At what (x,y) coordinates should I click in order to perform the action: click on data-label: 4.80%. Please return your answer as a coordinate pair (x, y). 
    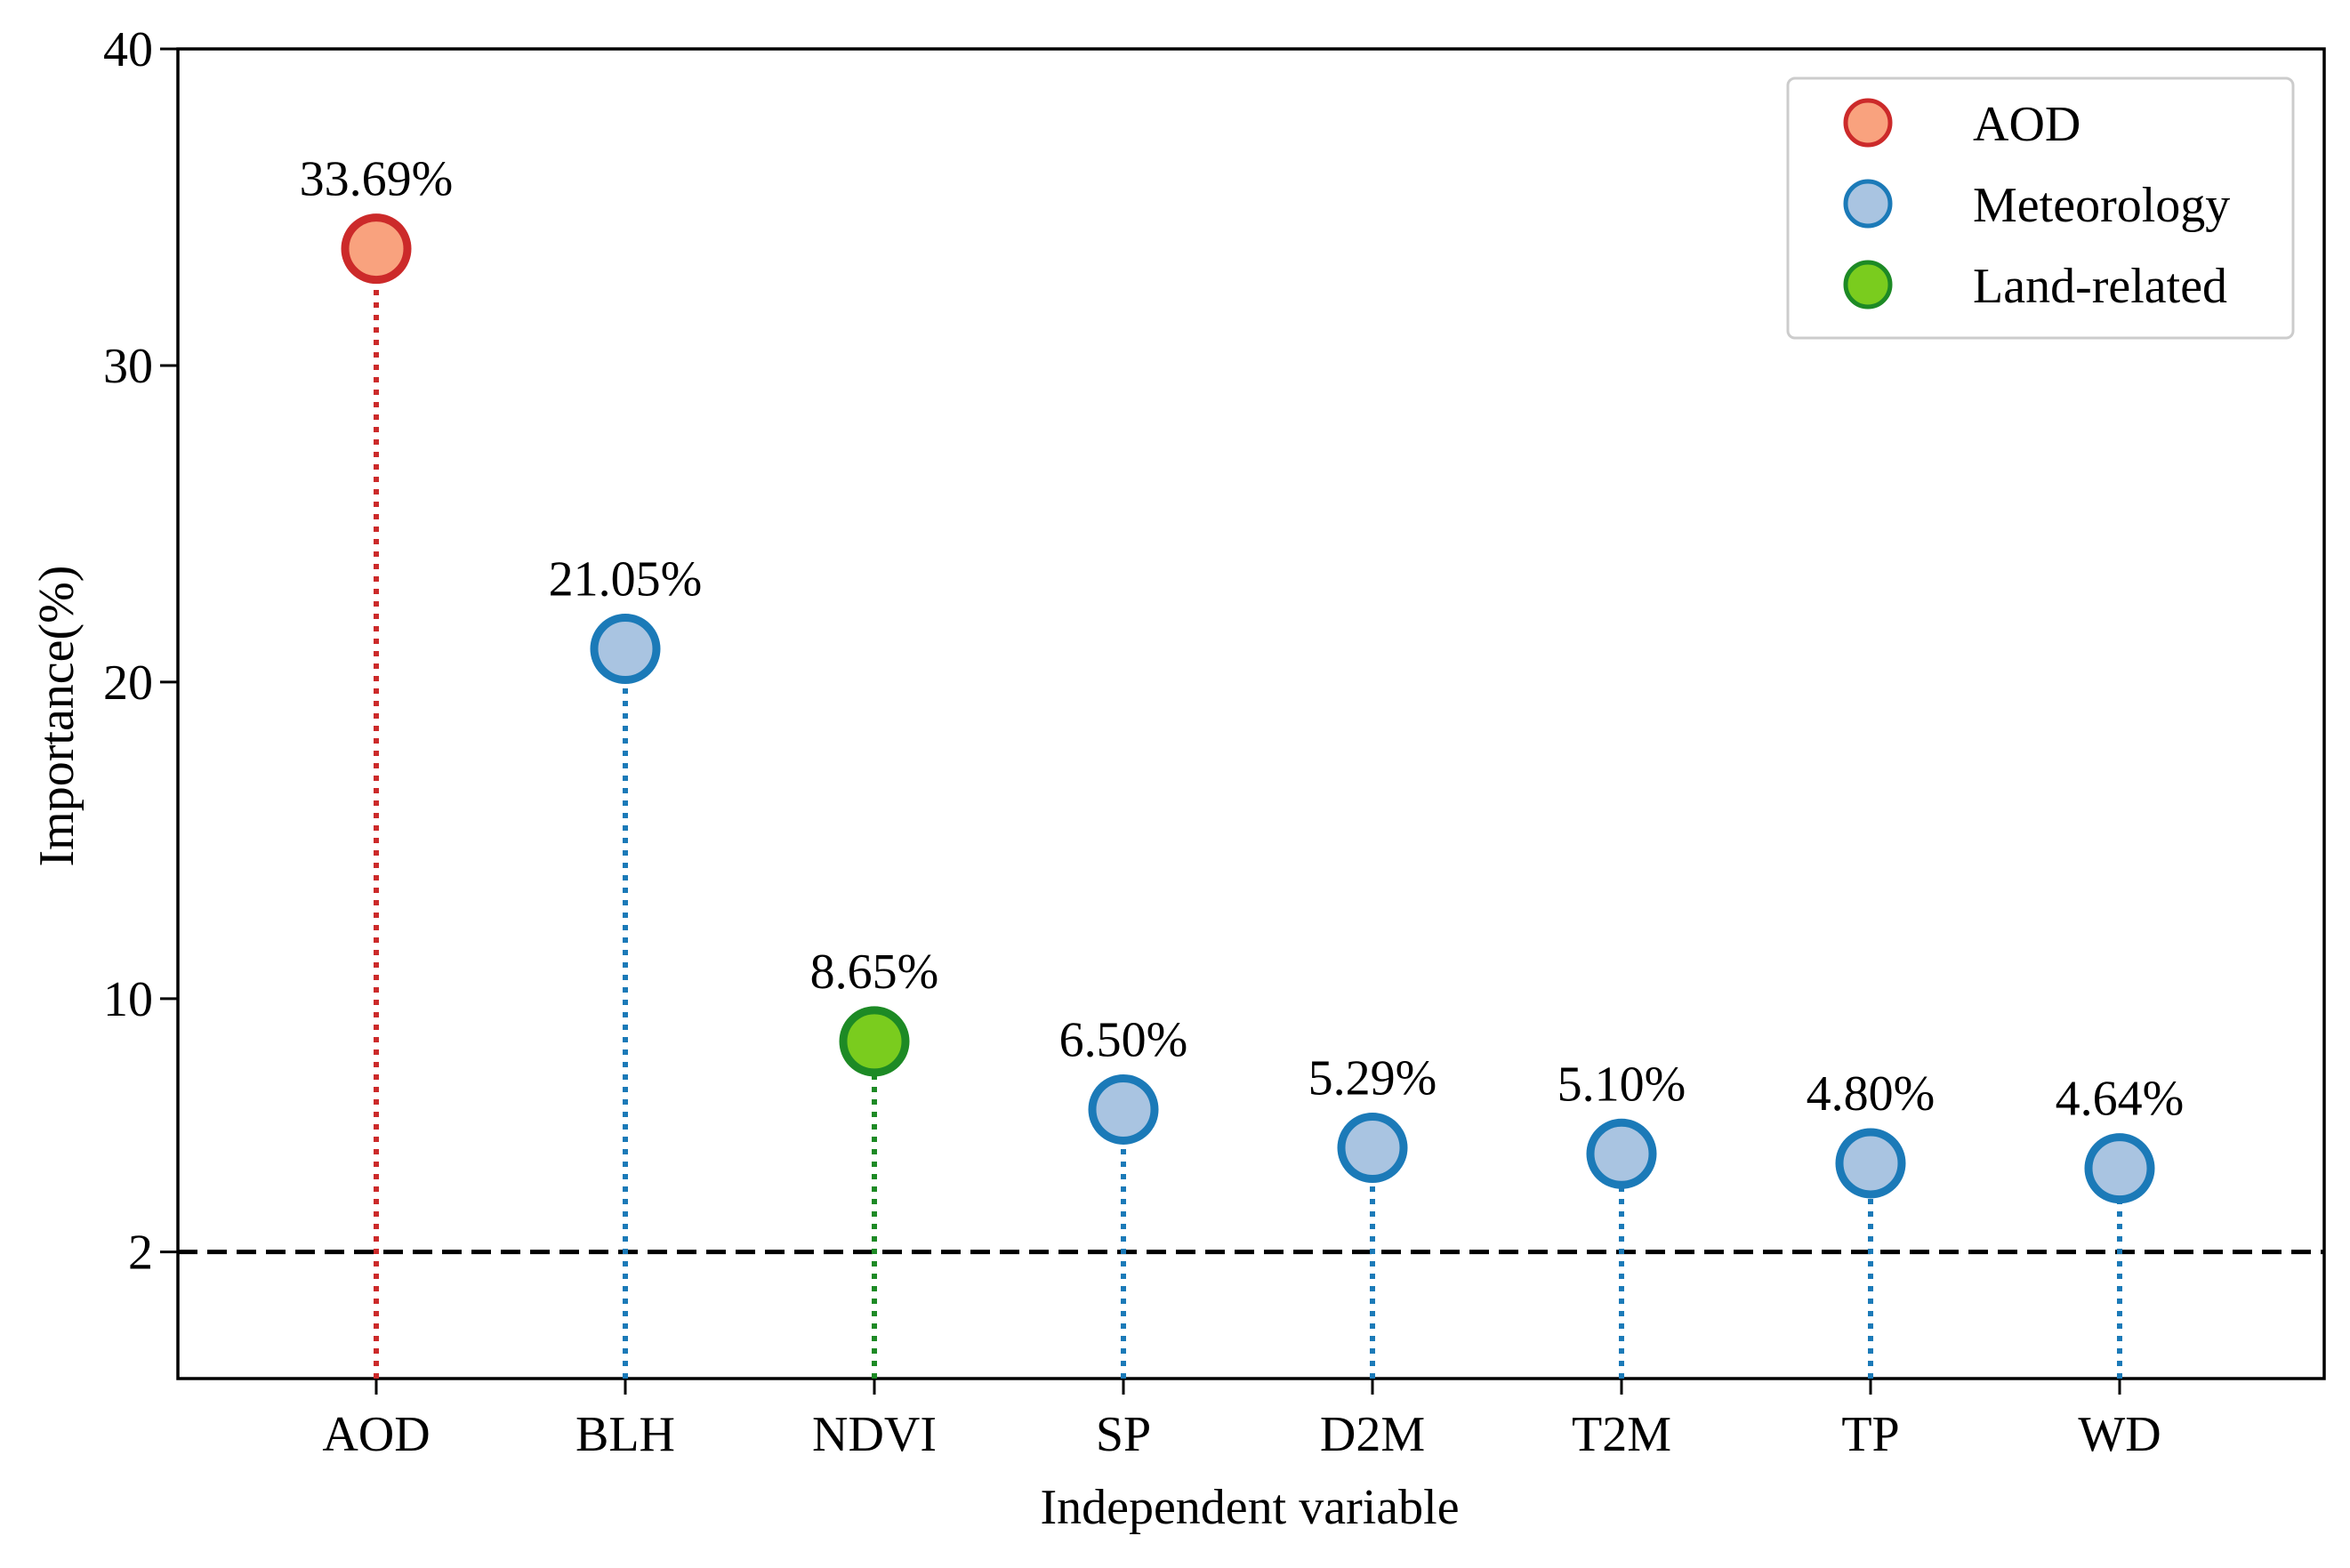
    Looking at the image, I should click on (1872, 1094).